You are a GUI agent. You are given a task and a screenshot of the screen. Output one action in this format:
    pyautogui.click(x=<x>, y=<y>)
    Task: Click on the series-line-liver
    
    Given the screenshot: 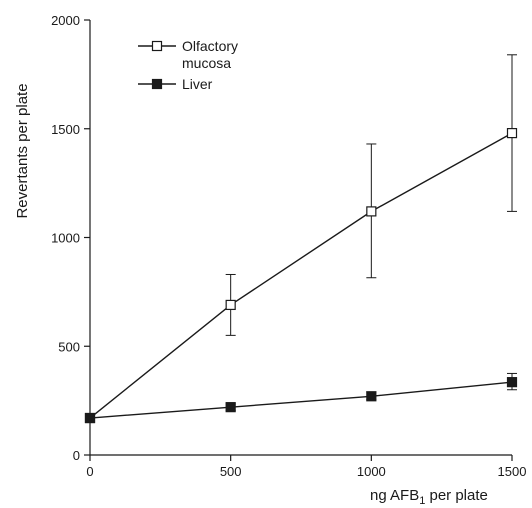 What is the action you would take?
    pyautogui.click(x=301, y=400)
    